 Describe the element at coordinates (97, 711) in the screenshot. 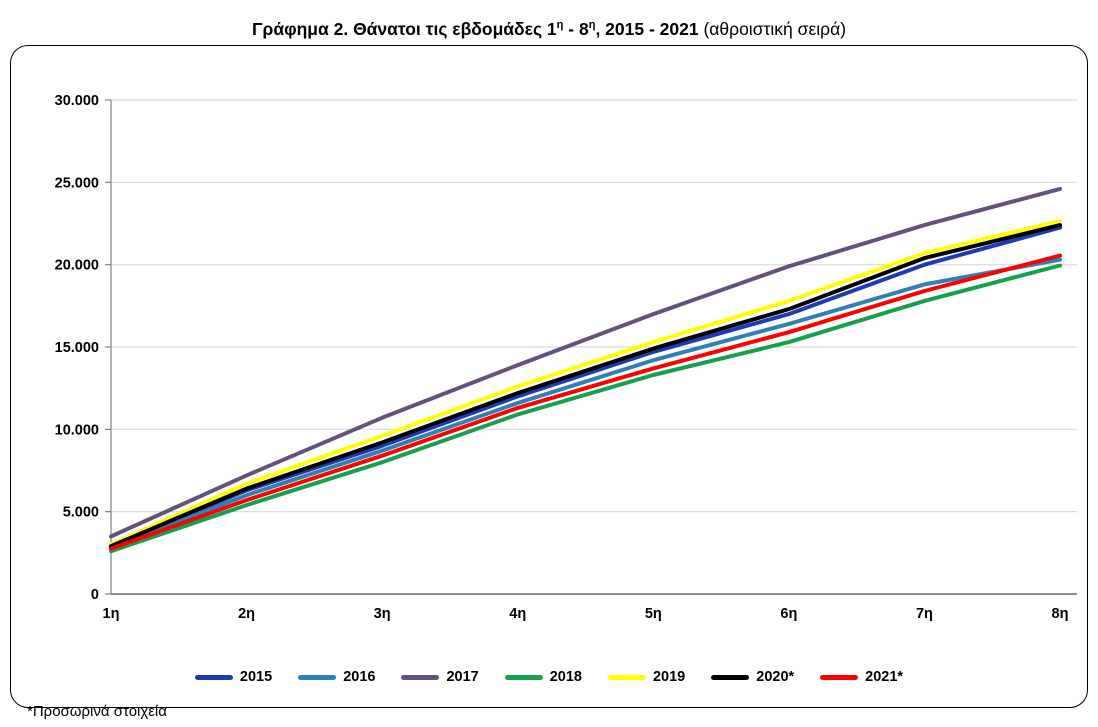

I see `footnote: *Προσωρινά στοιχεία` at that location.